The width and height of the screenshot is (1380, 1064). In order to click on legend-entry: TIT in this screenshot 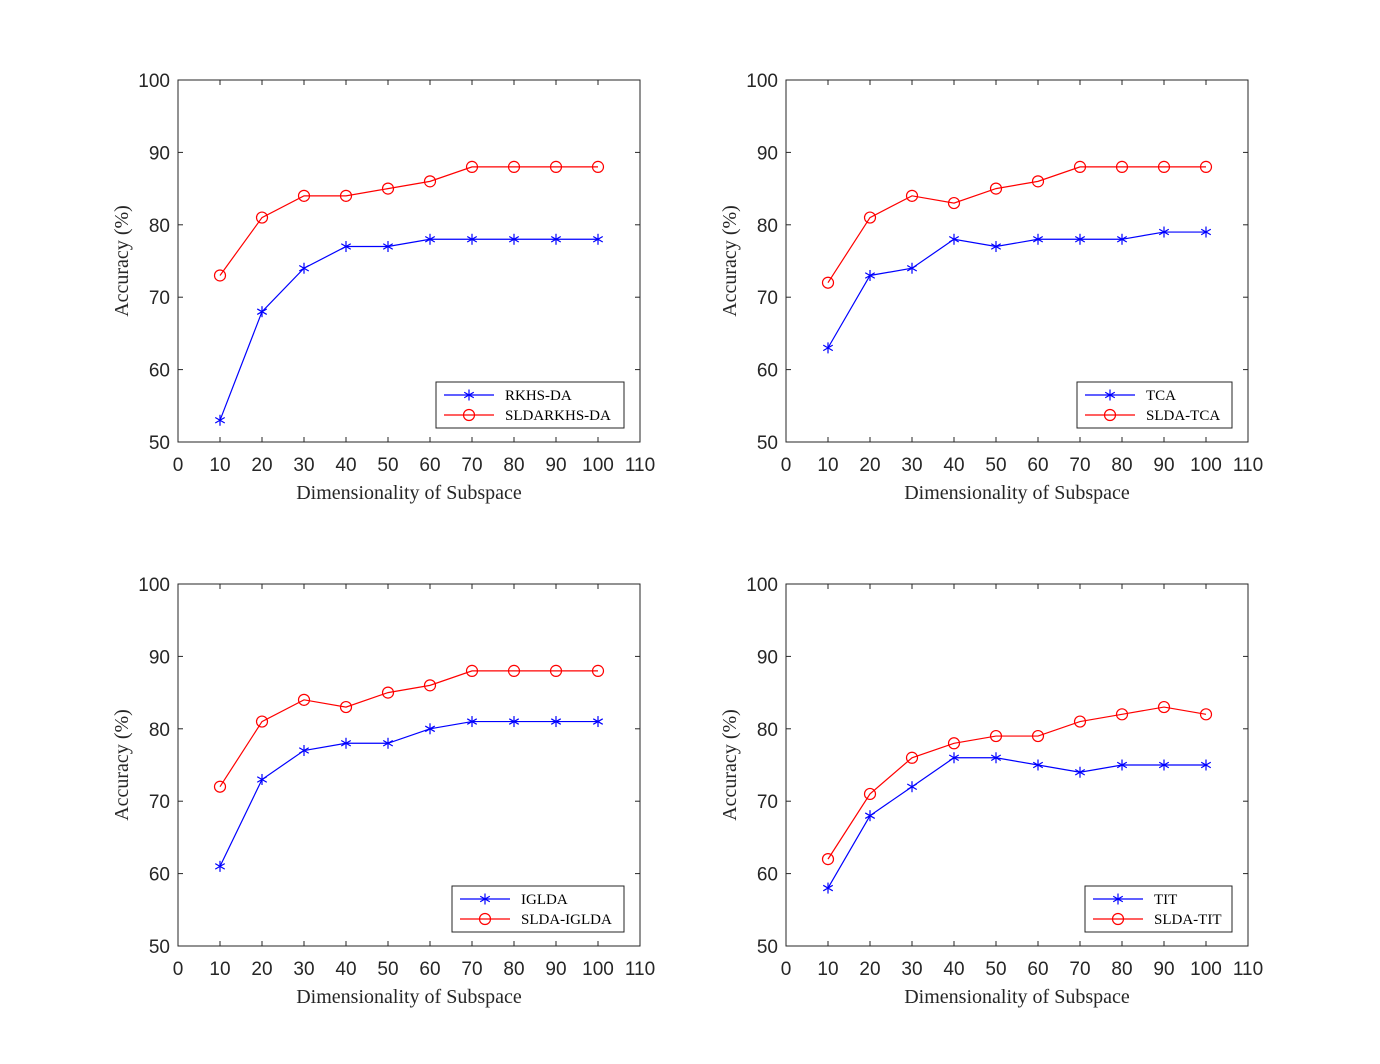, I will do `click(1135, 900)`.